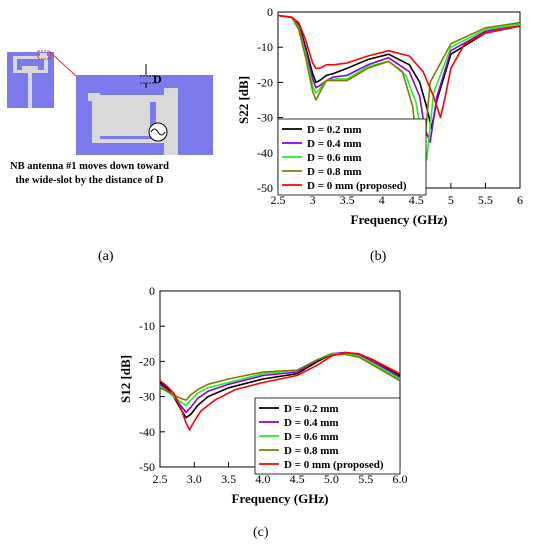 The image size is (533, 550). What do you see at coordinates (334, 144) in the screenshot?
I see `s22-legend-label: D = 0.4 mm` at bounding box center [334, 144].